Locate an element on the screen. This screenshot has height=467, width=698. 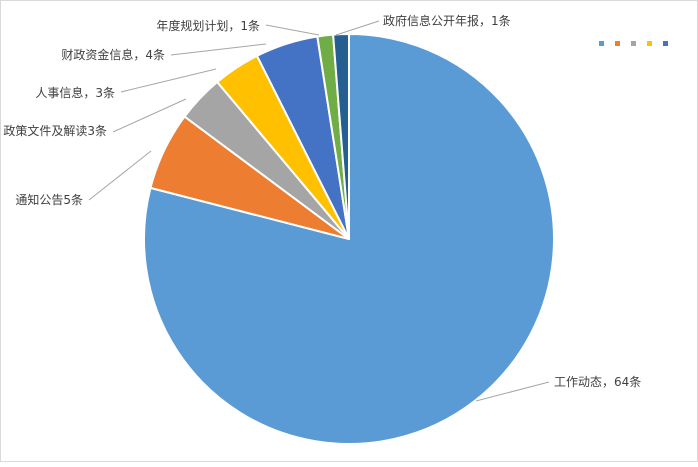
data-label-2: 政策文件及解读3条 is located at coordinates (55, 130).